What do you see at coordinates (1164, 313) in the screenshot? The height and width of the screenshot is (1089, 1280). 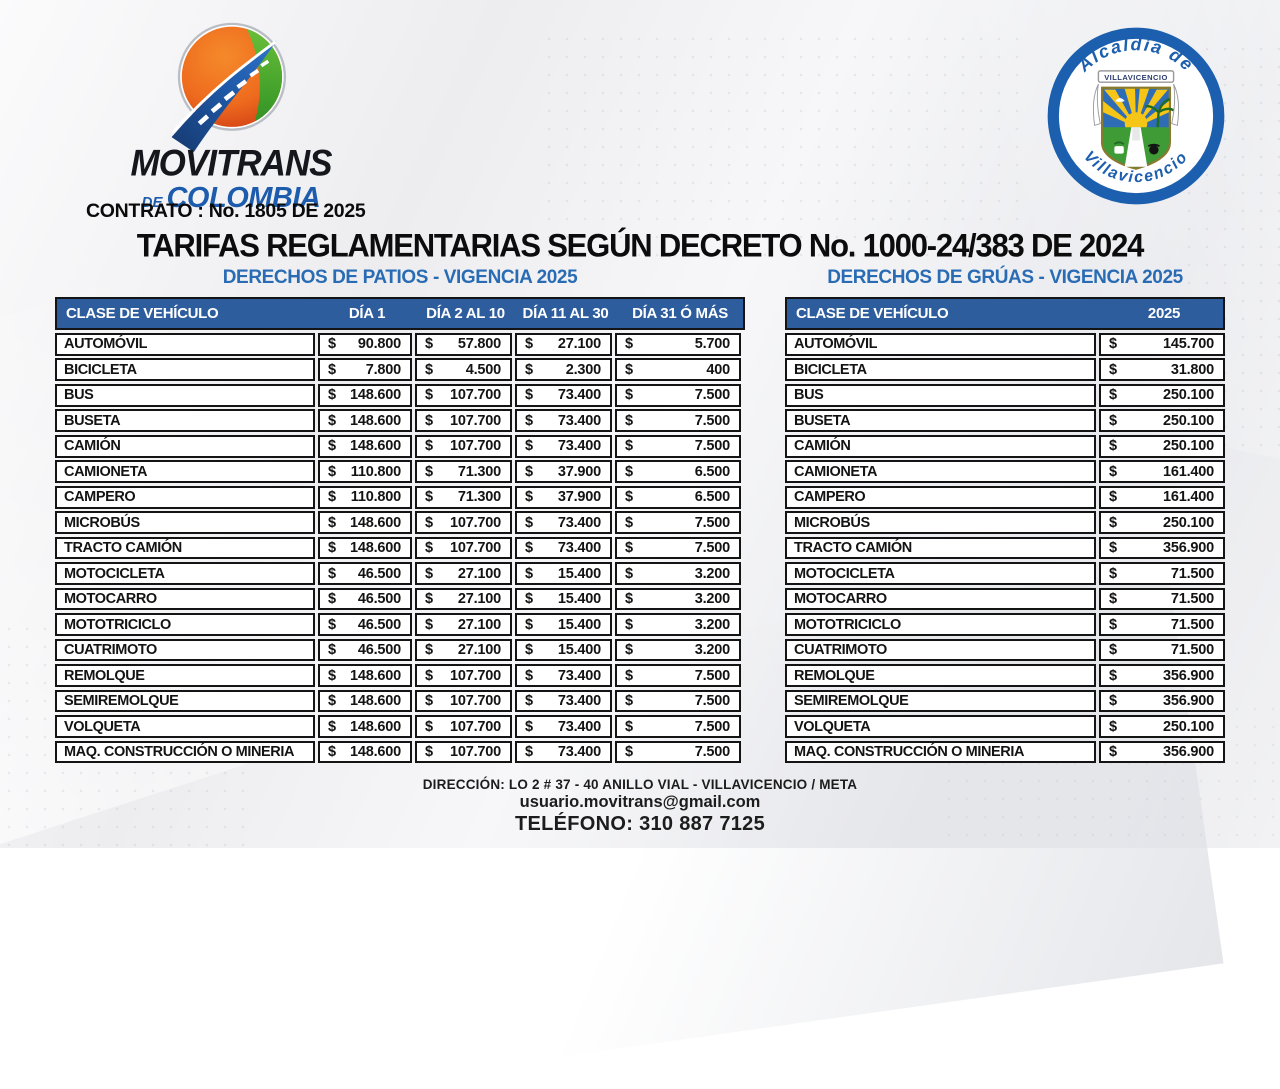 I see `column-header: 2025` at bounding box center [1164, 313].